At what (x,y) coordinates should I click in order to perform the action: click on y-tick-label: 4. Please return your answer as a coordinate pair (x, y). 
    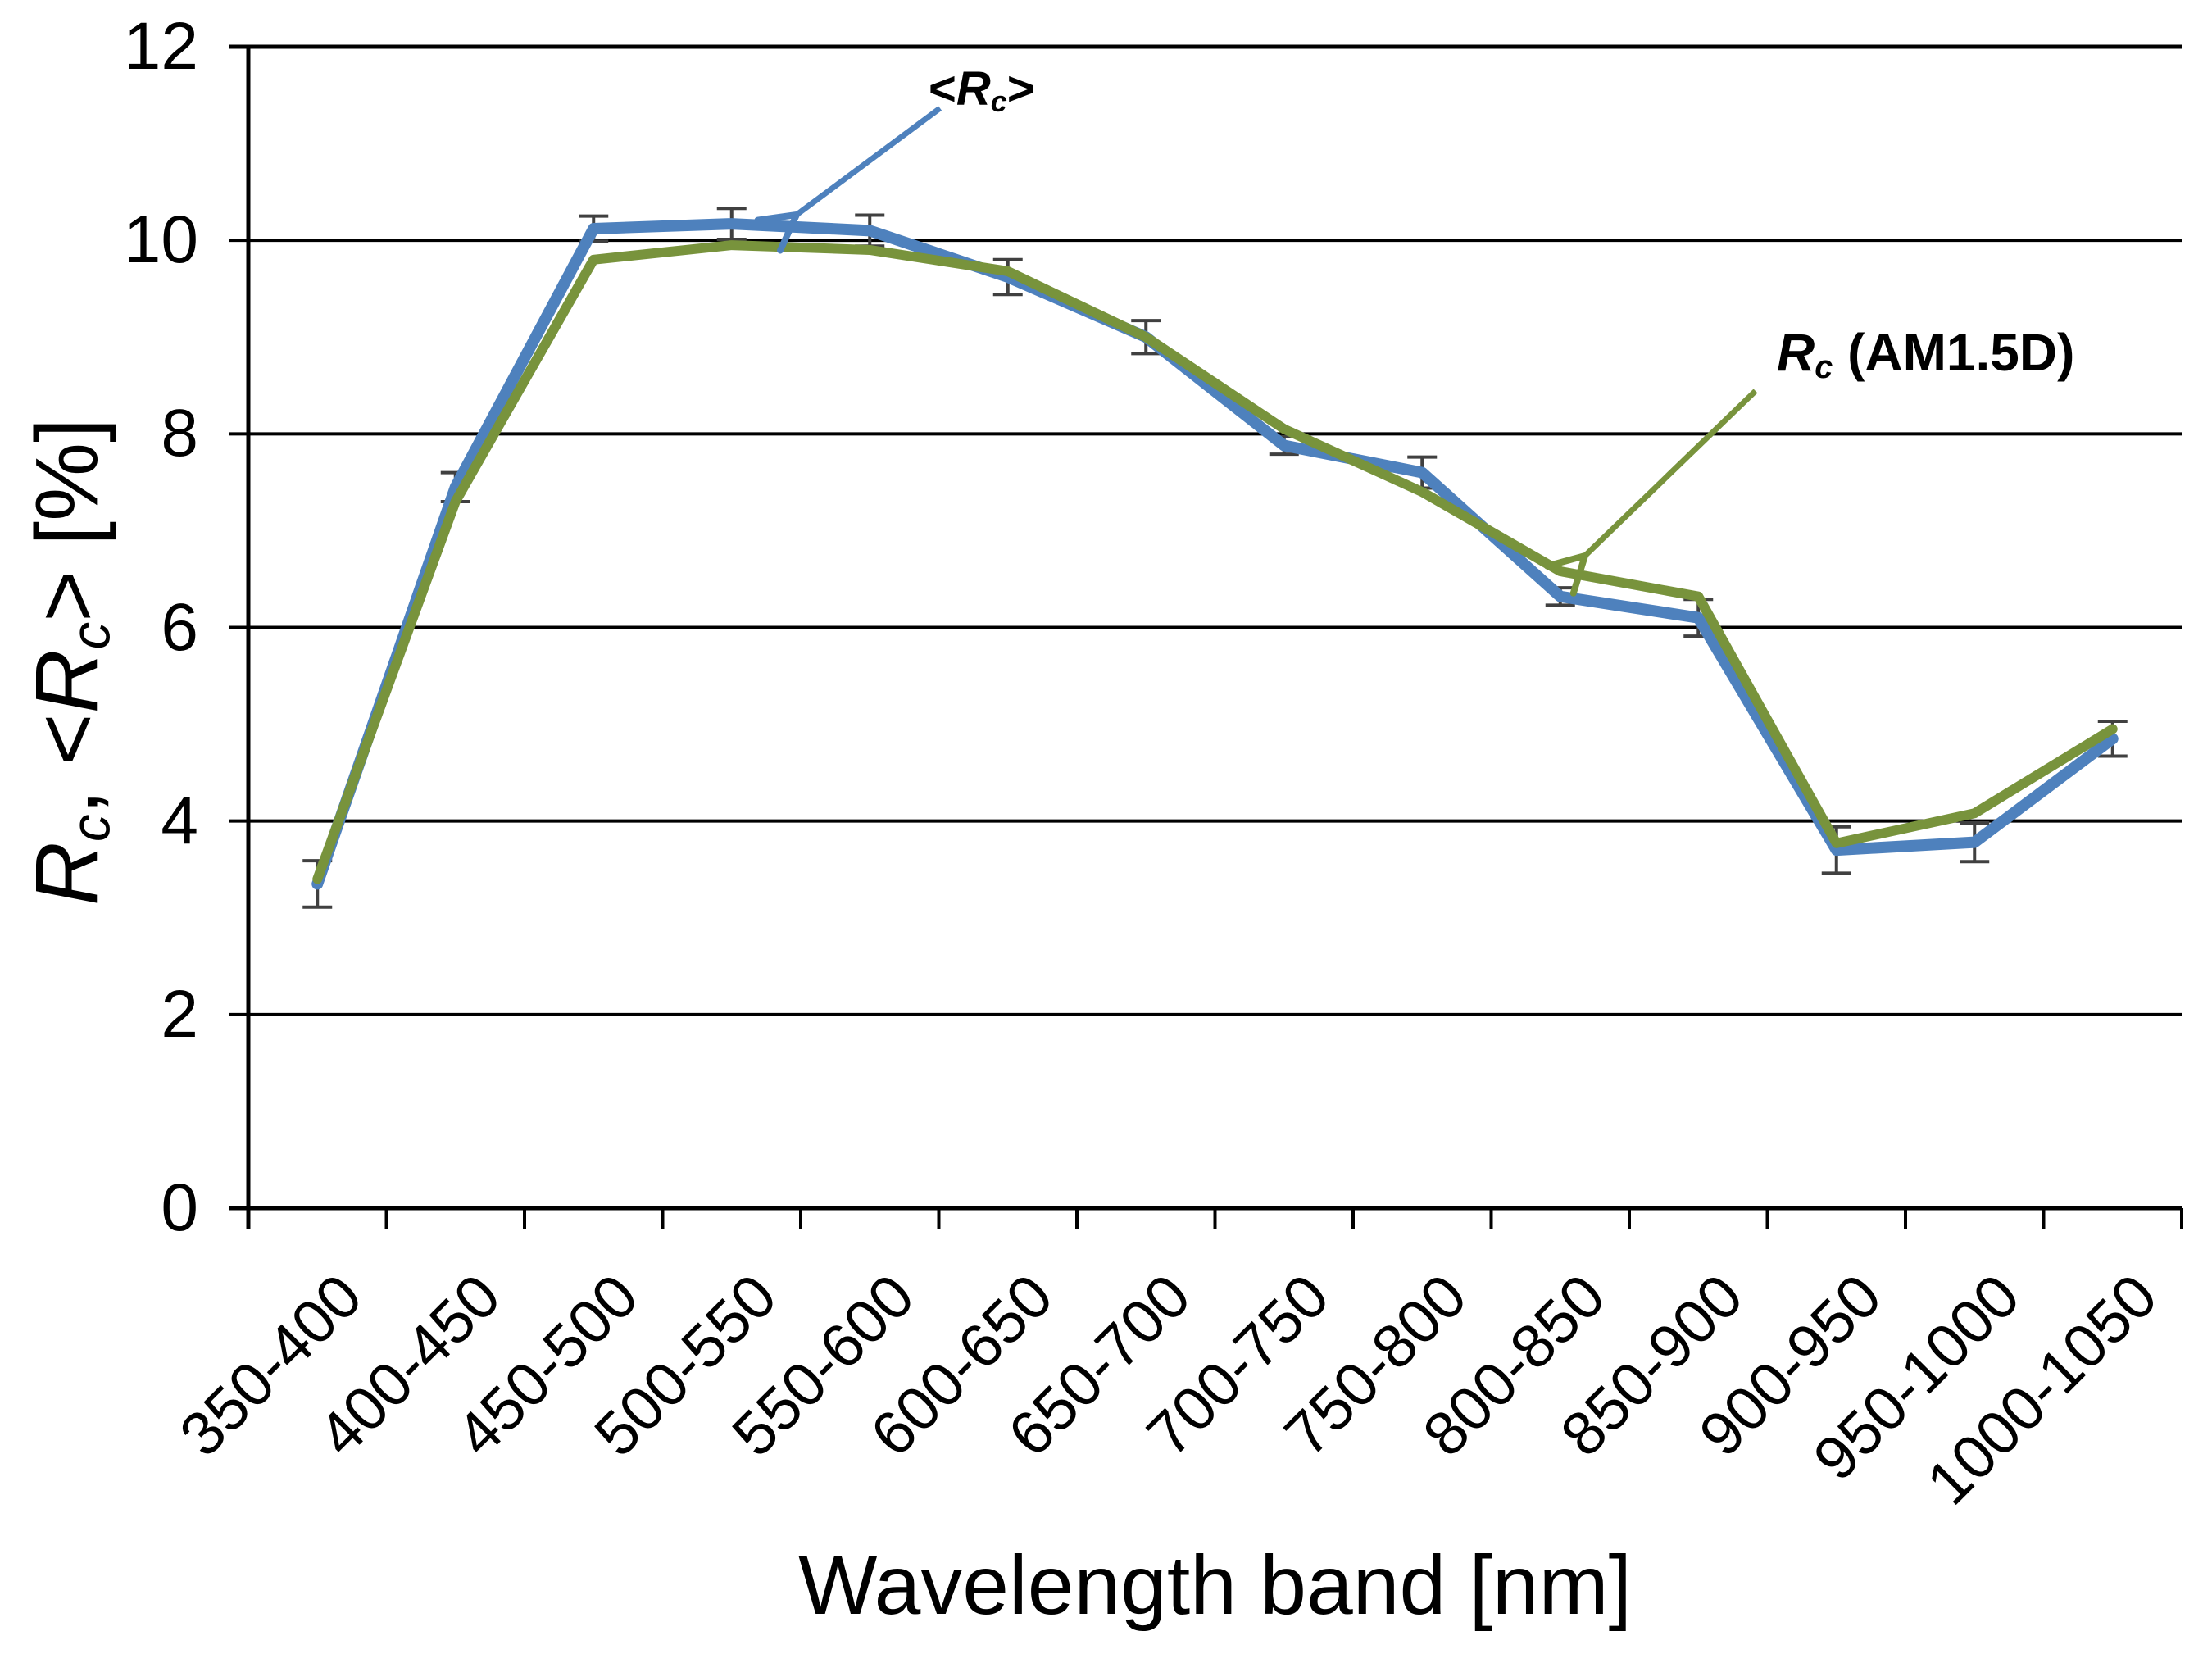
    Looking at the image, I should click on (180, 820).